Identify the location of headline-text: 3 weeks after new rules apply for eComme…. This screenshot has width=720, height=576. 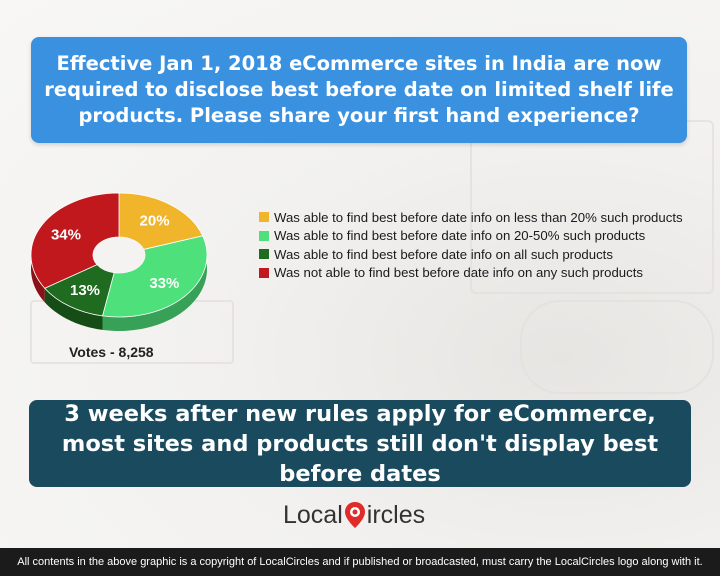
(360, 443).